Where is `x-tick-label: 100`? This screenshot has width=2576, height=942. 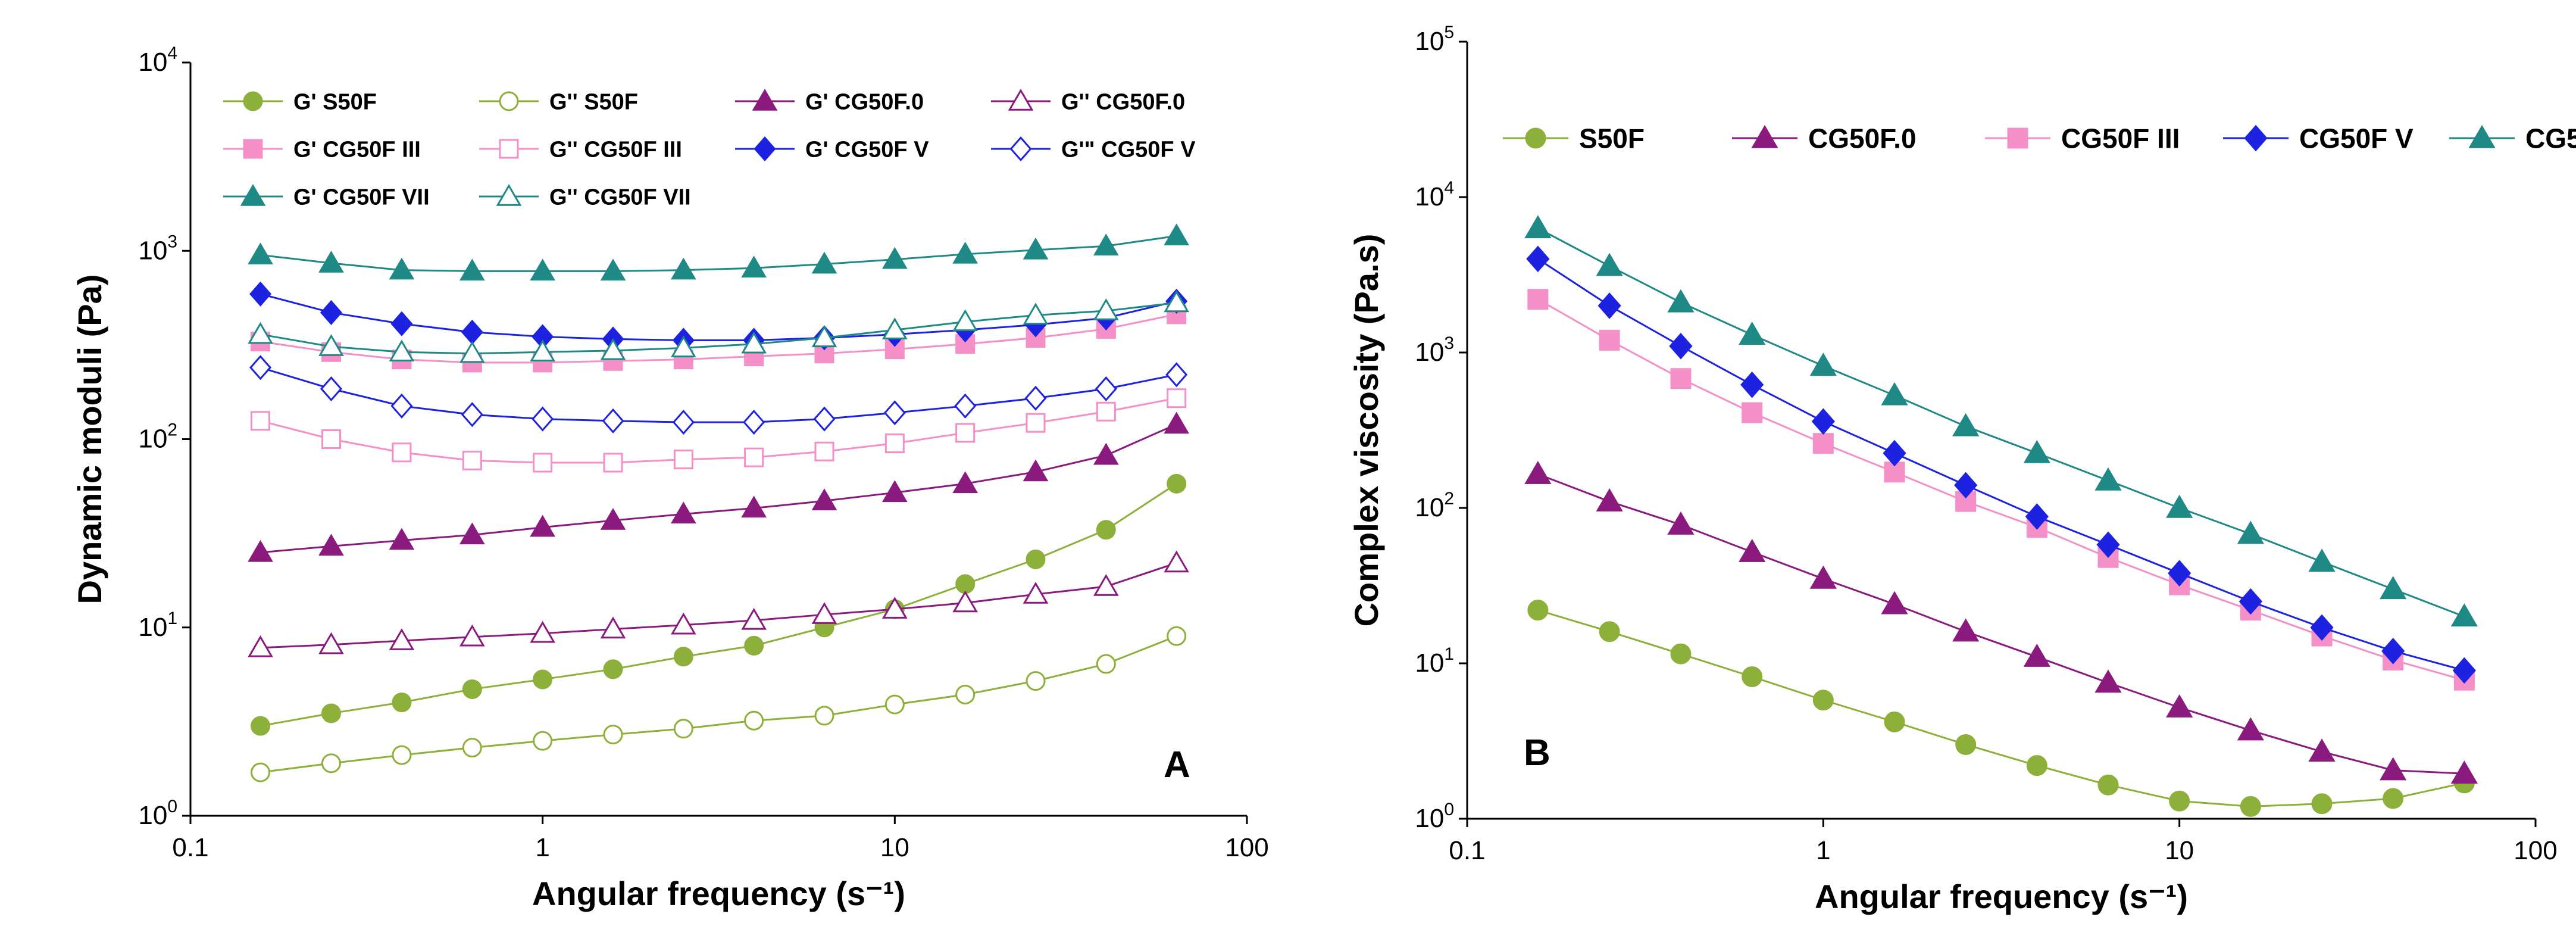
x-tick-label: 100 is located at coordinates (2535, 850).